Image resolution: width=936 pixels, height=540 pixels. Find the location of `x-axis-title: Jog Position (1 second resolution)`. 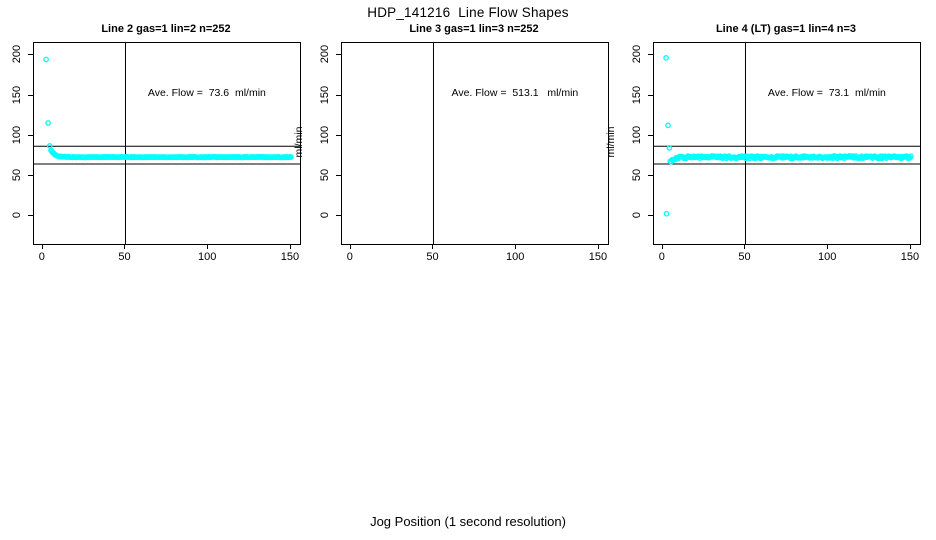

x-axis-title: Jog Position (1 second resolution) is located at coordinates (468, 521).